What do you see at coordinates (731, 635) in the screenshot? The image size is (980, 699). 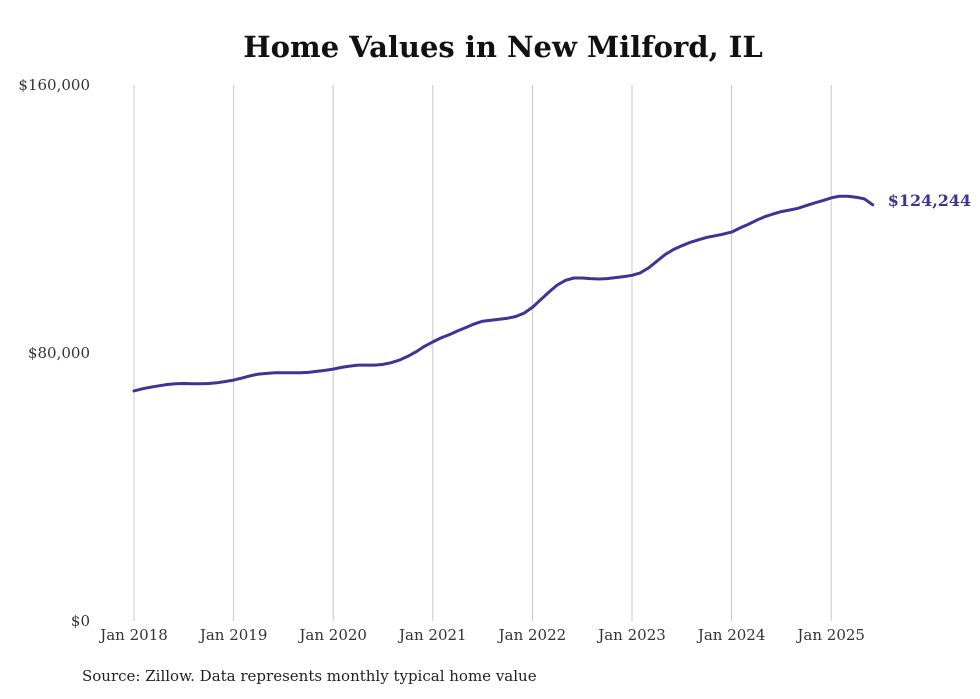 I see `x-tick-label: Jan 2024` at bounding box center [731, 635].